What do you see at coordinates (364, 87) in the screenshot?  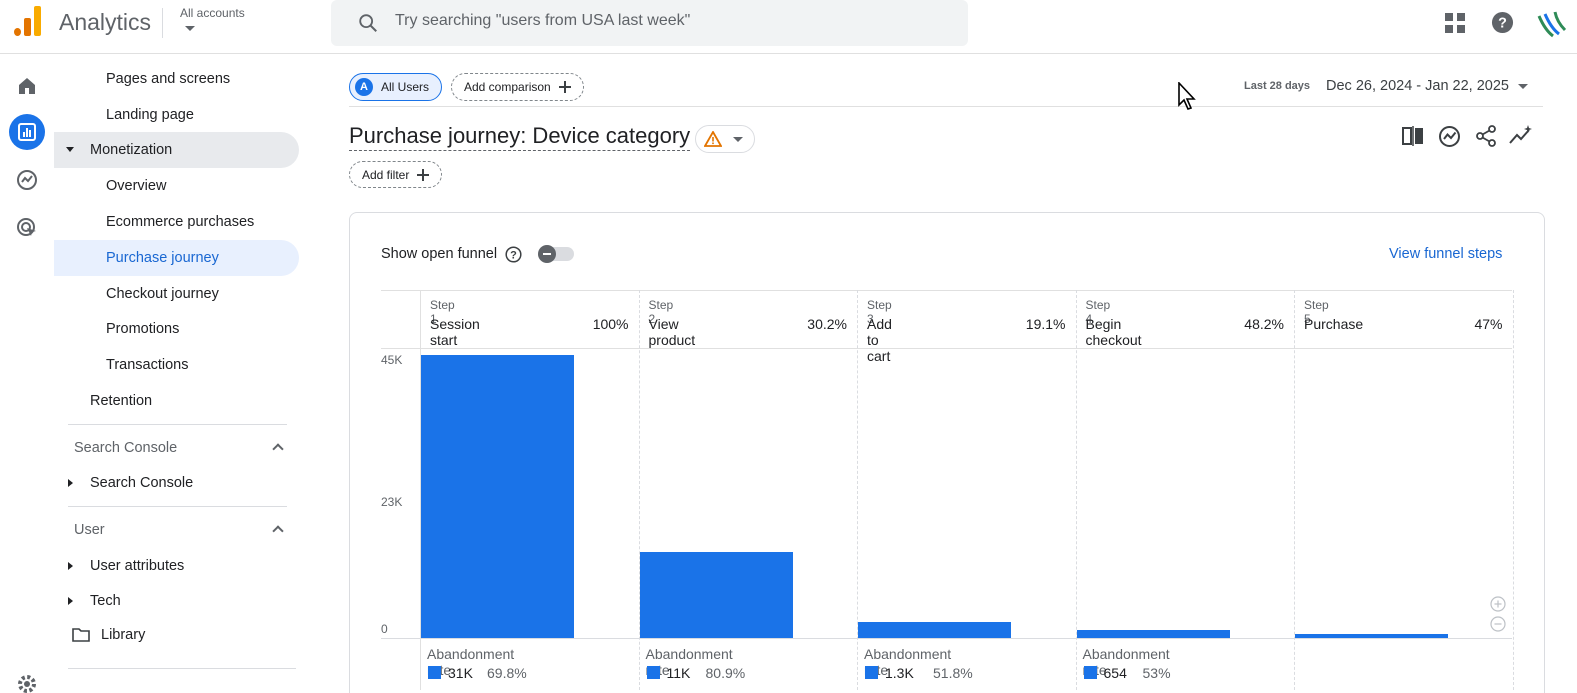 I see `segment-avatar: A` at bounding box center [364, 87].